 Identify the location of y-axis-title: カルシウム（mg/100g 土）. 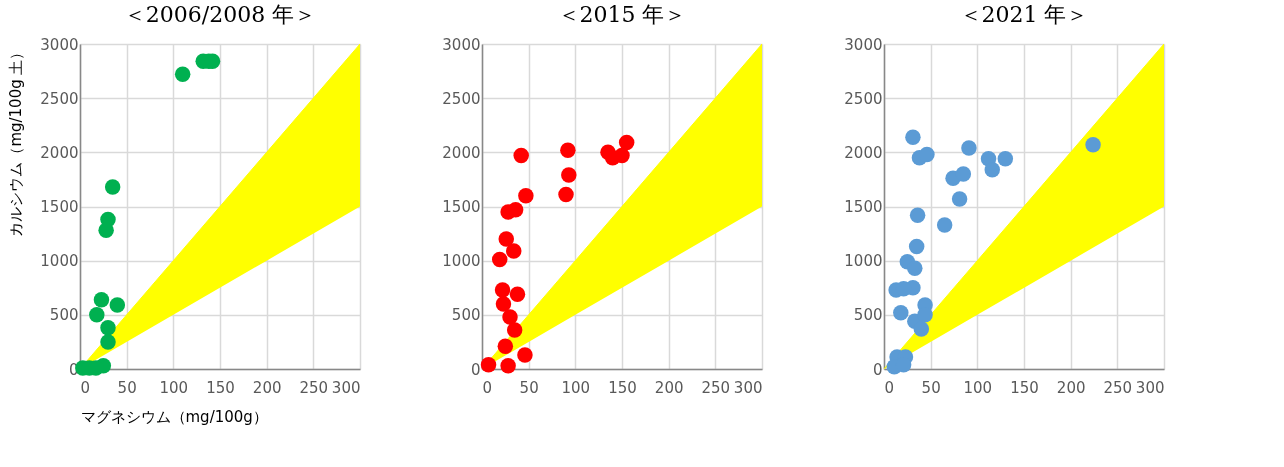
(16, 140).